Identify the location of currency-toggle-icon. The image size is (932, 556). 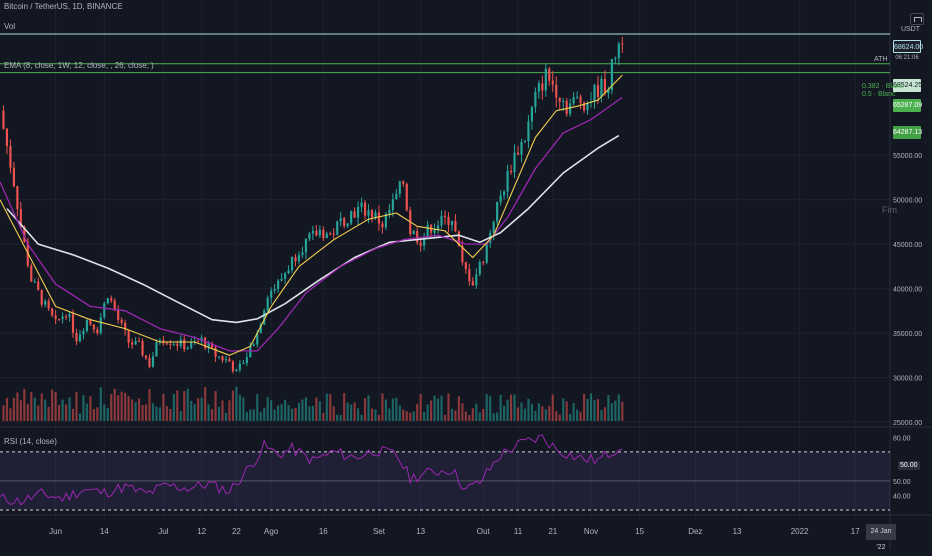
(917, 19).